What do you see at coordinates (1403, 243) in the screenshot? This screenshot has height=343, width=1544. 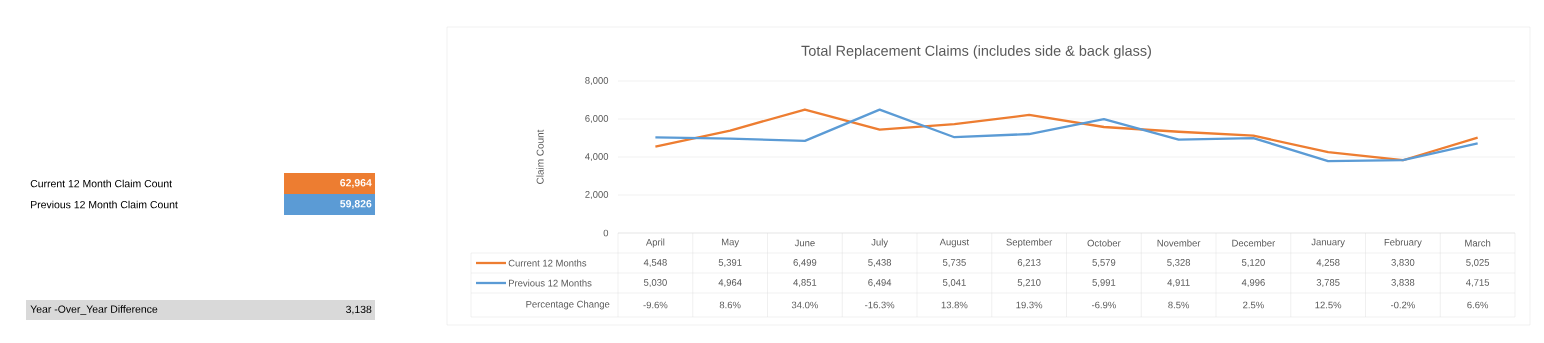 I see `x-tick-label: February` at bounding box center [1403, 243].